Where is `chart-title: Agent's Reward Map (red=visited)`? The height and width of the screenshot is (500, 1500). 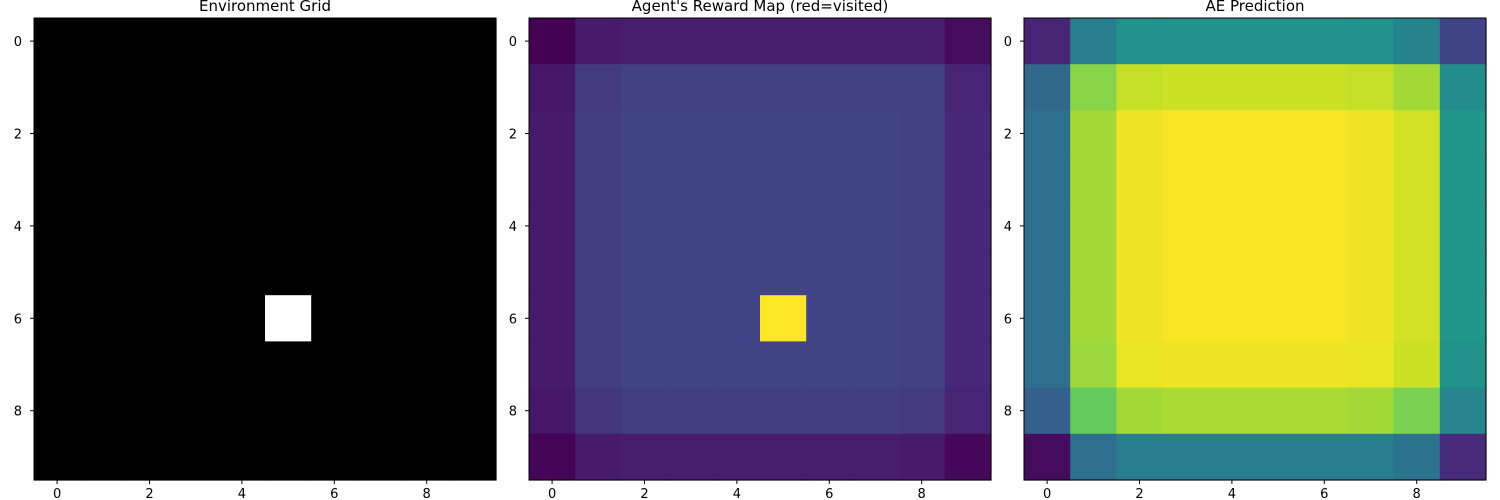
chart-title: Agent's Reward Map (red=visited) is located at coordinates (760, 7).